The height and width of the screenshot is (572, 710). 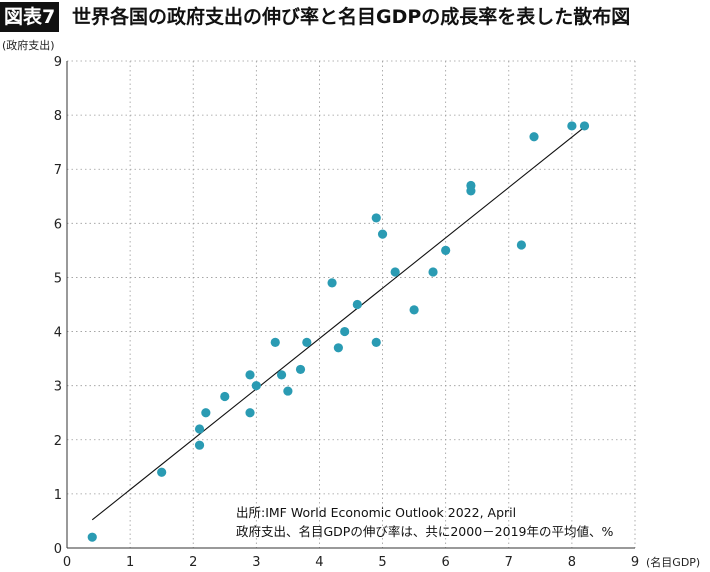 I want to click on chart-header: 図表7 世界各国の政府支出の伸び率と名目GDPの成長率を表した散布図, so click(x=355, y=17).